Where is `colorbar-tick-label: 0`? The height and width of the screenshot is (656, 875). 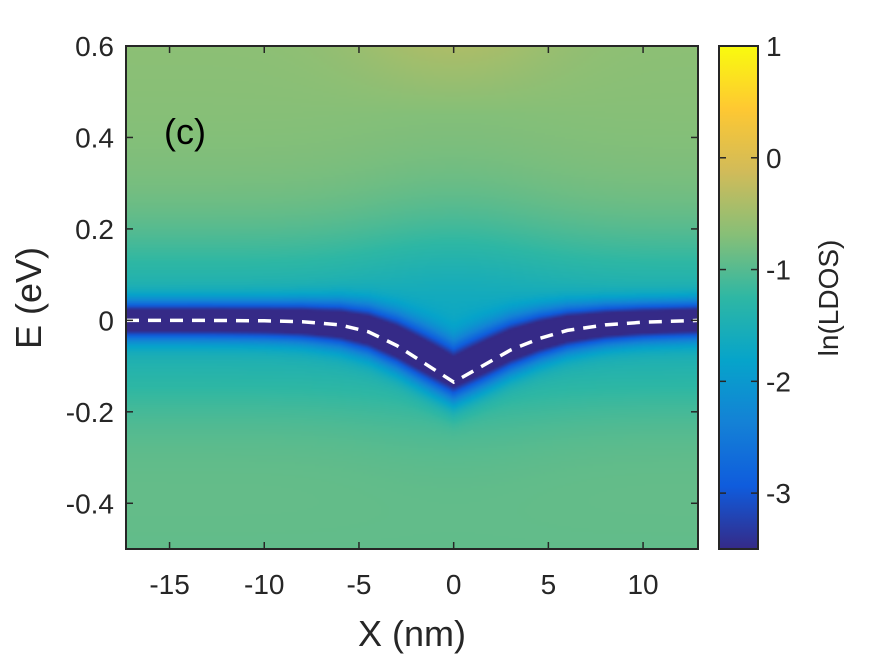
colorbar-tick-label: 0 is located at coordinates (774, 158).